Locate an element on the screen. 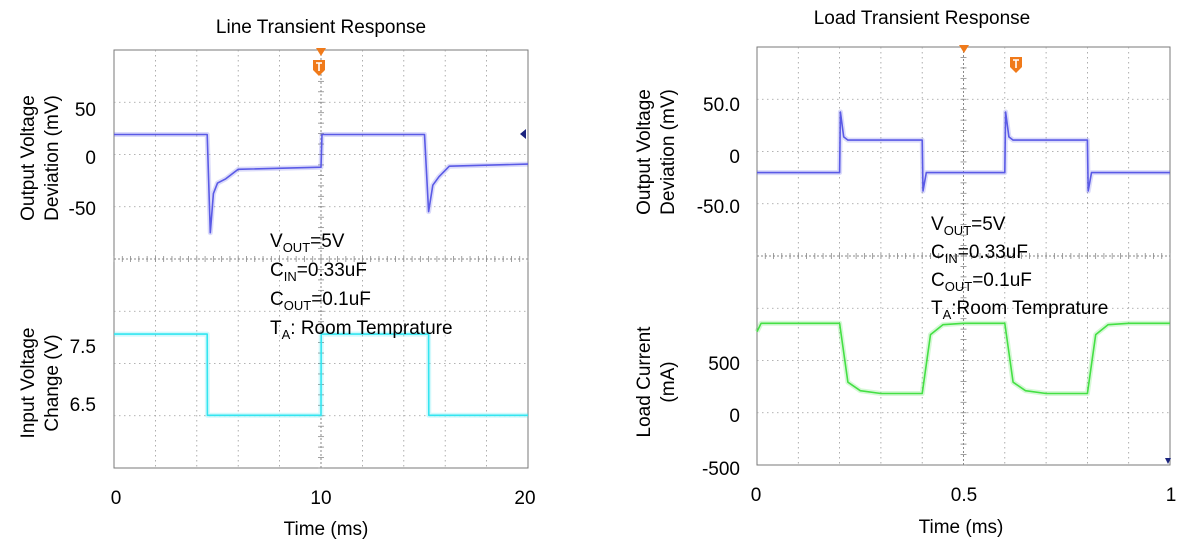 This screenshot has width=1182, height=548. line-output-trace is located at coordinates (321, 183).